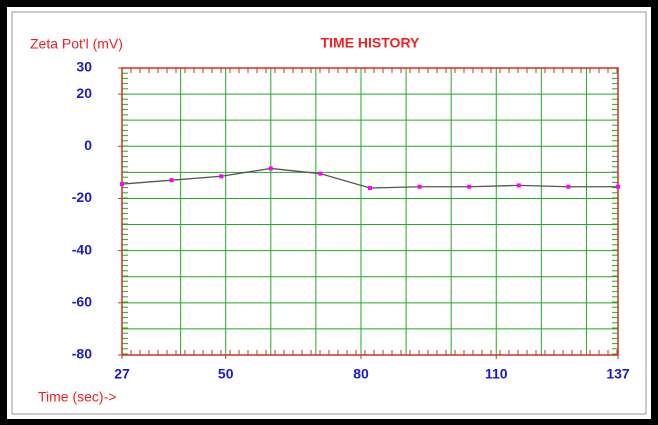 The image size is (658, 425). I want to click on x-tick-label: 50, so click(226, 374).